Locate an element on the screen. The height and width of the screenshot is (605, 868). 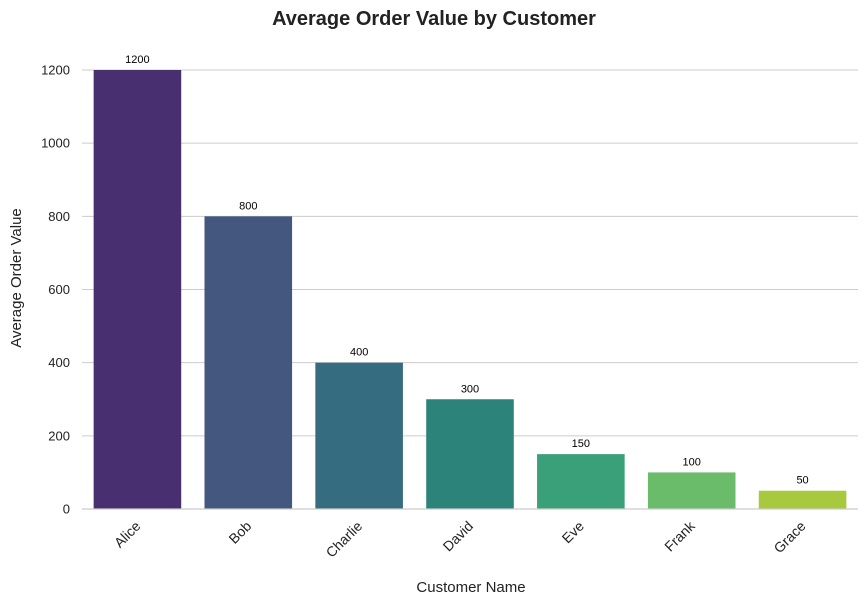
chart-title: Average Order Value by Customer is located at coordinates (434, 19).